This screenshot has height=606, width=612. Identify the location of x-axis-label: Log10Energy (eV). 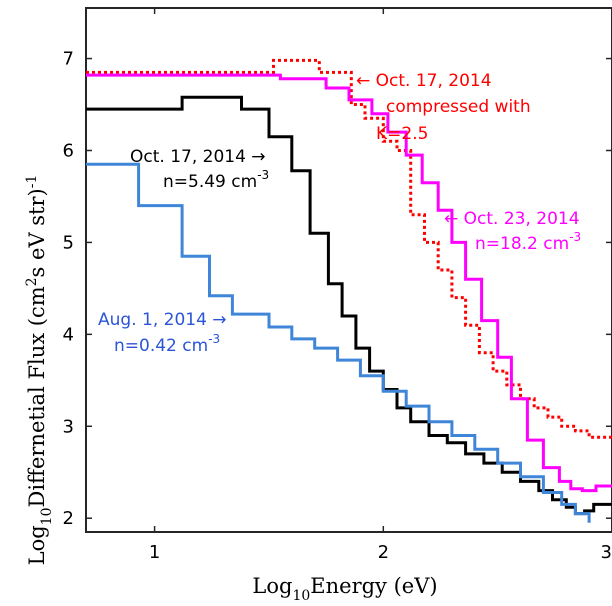
(344, 589).